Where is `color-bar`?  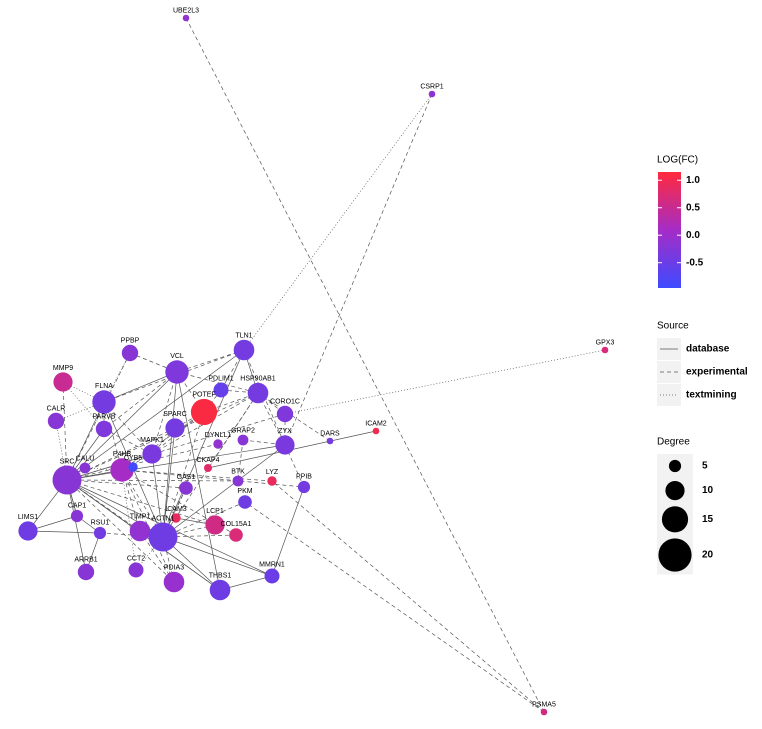 color-bar is located at coordinates (669, 230).